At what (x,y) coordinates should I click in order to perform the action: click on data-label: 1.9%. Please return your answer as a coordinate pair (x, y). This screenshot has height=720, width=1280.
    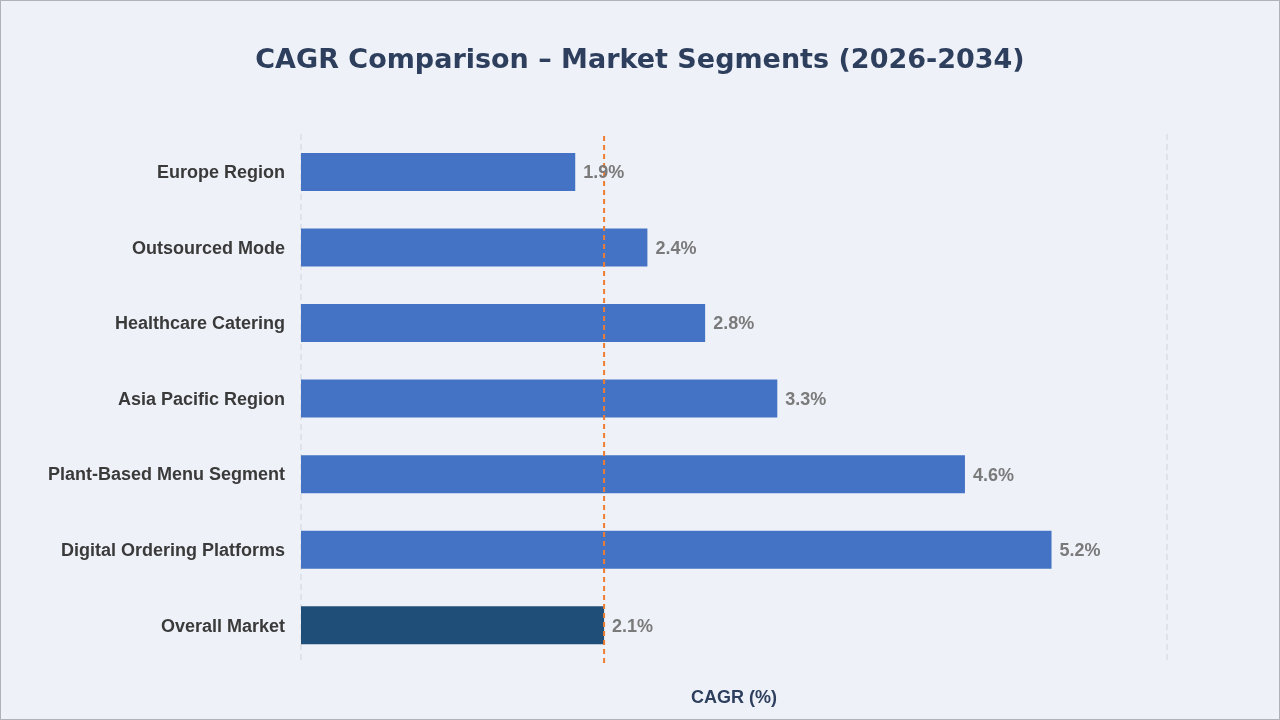
    Looking at the image, I should click on (604, 172).